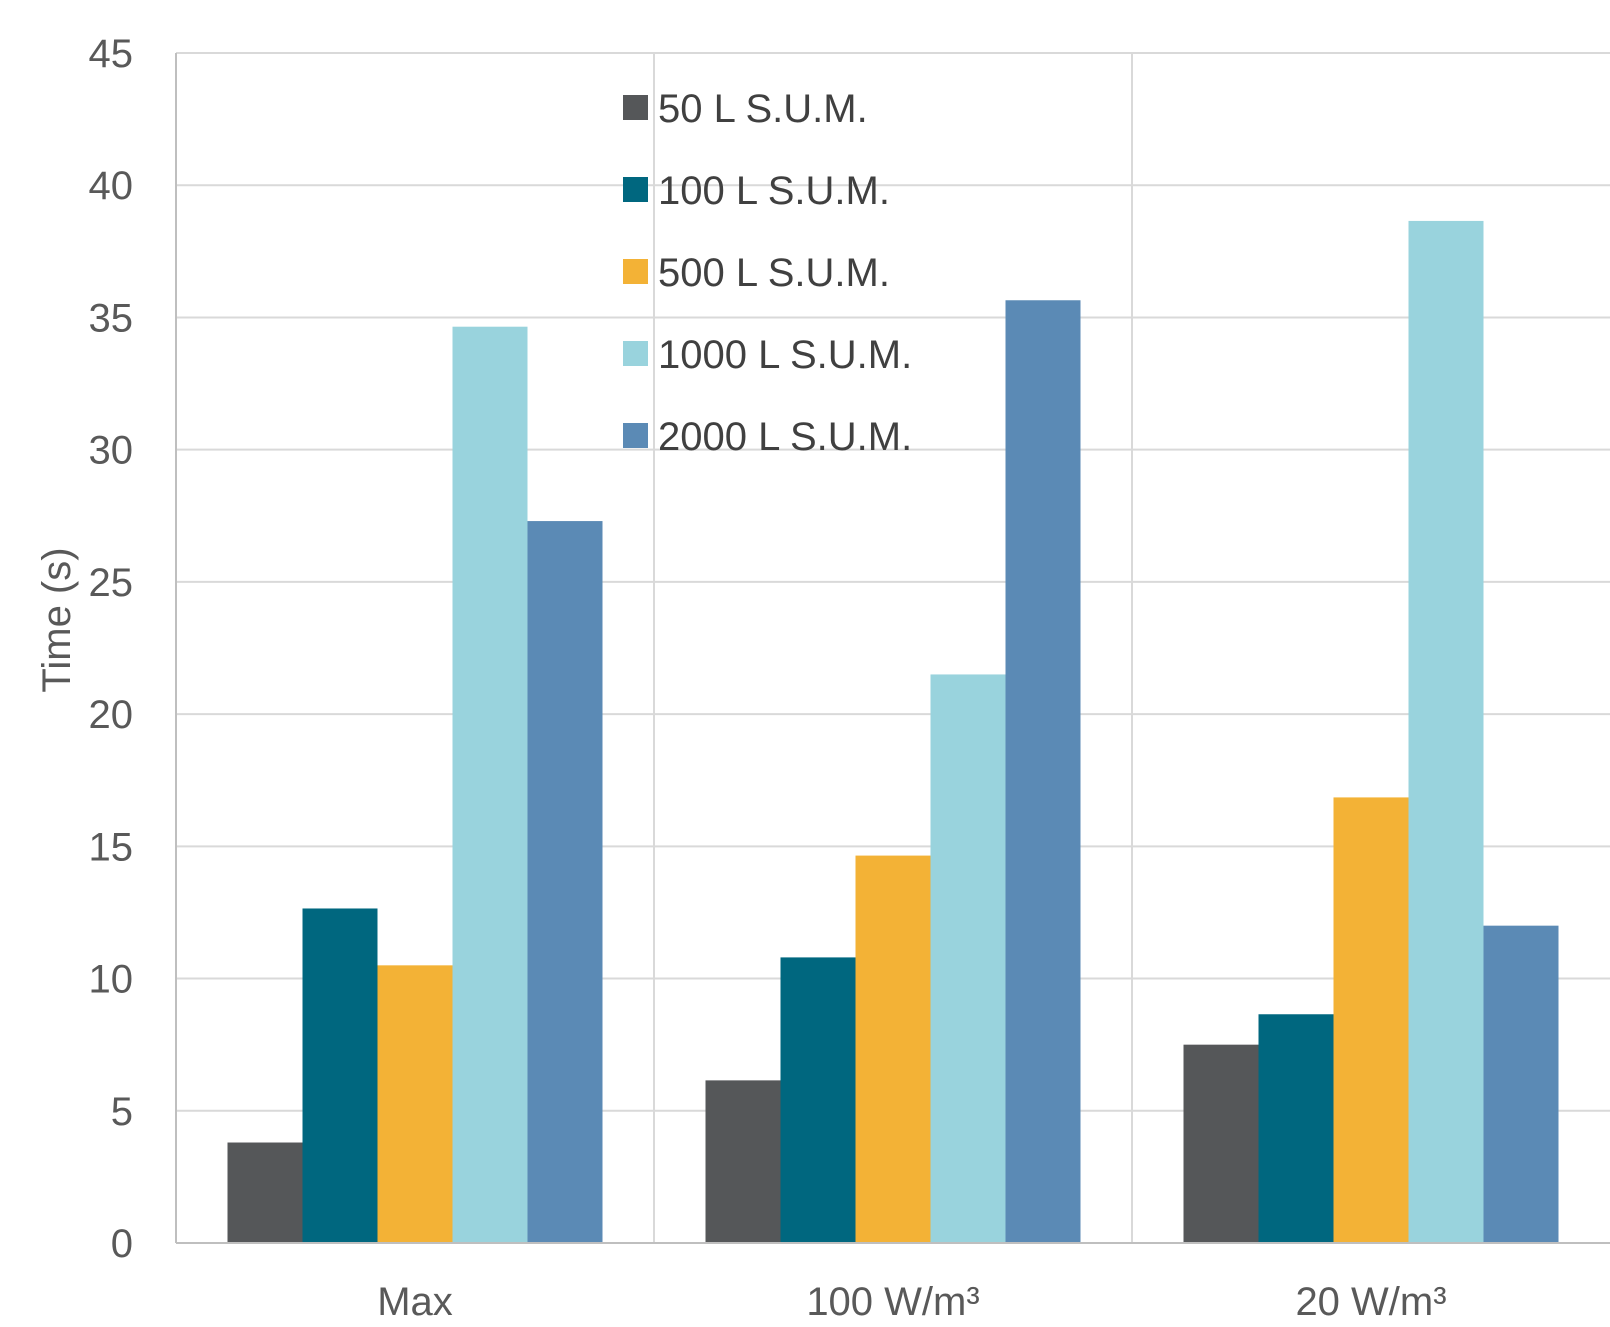 The height and width of the screenshot is (1327, 1610). Describe the element at coordinates (774, 191) in the screenshot. I see `legend-label: 100 L S.U.M.` at that location.